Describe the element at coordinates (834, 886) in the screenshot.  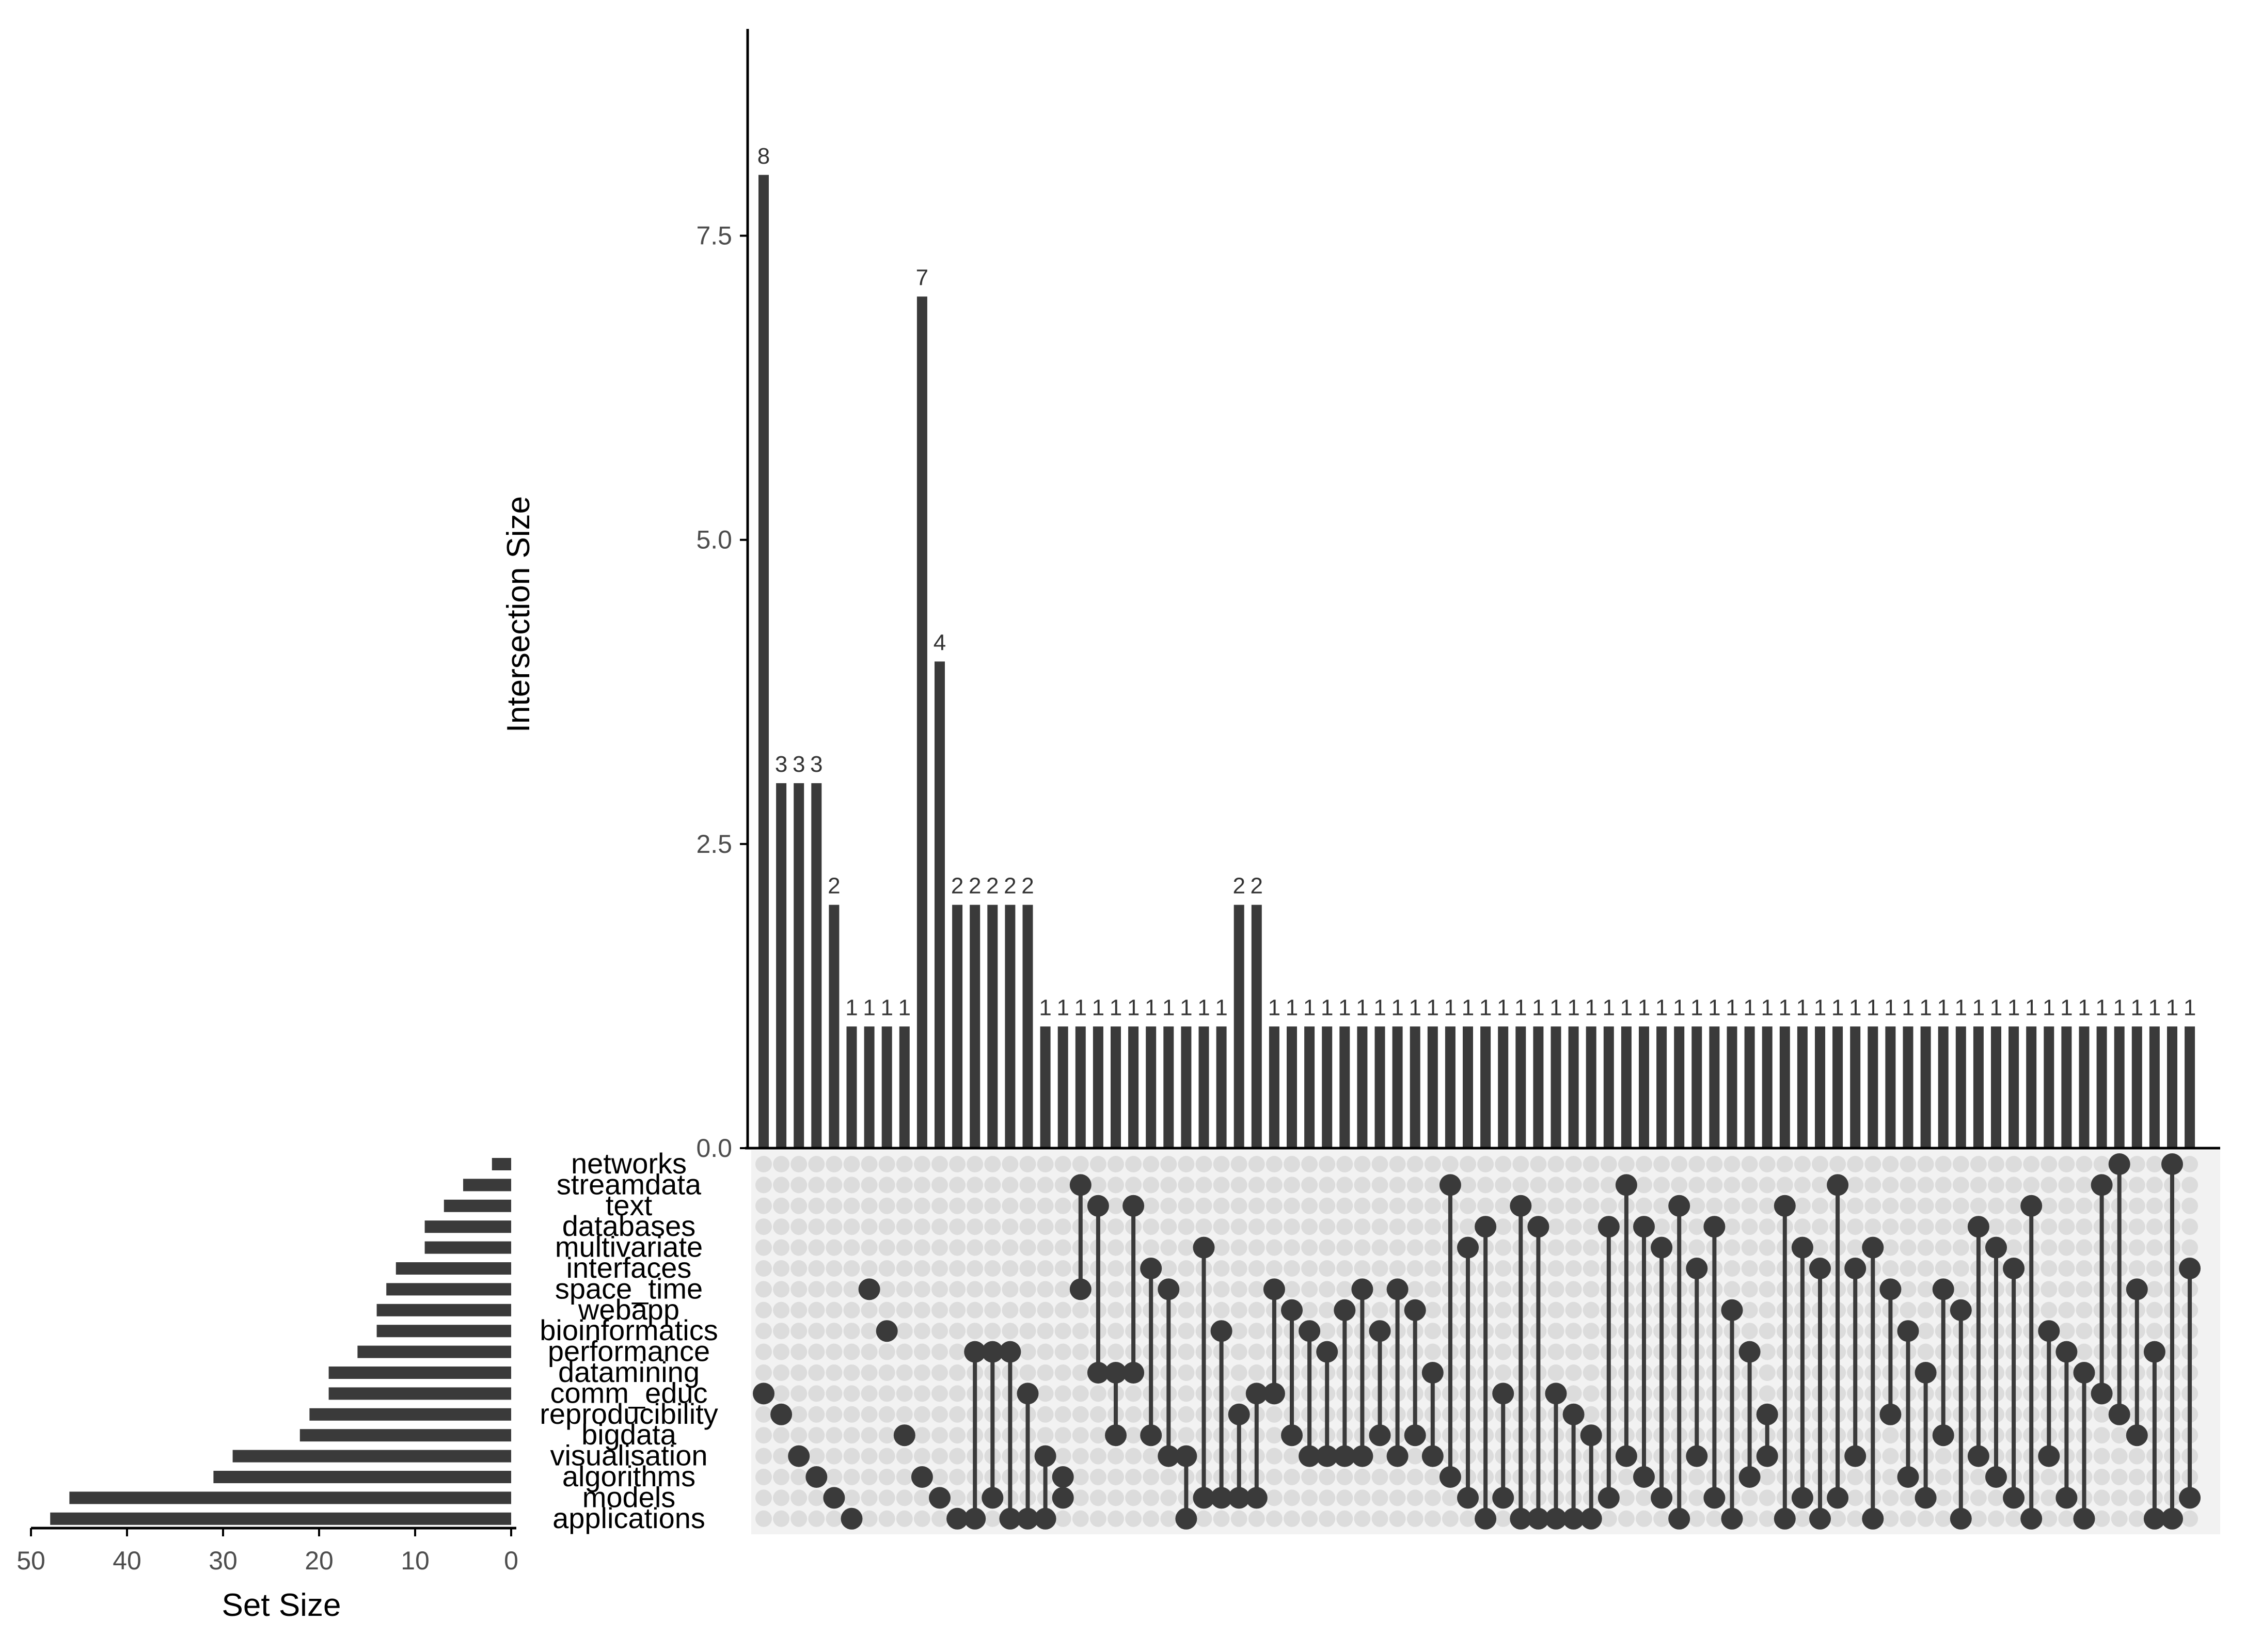
I see `bar-value-label: 2` at that location.